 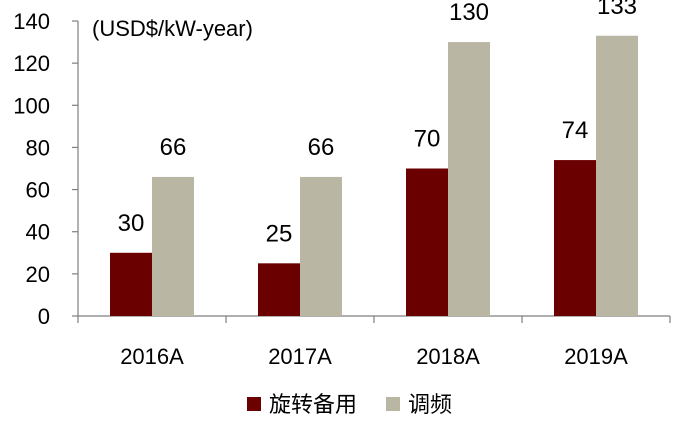 What do you see at coordinates (469, 13) in the screenshot?
I see `data-label: 130` at bounding box center [469, 13].